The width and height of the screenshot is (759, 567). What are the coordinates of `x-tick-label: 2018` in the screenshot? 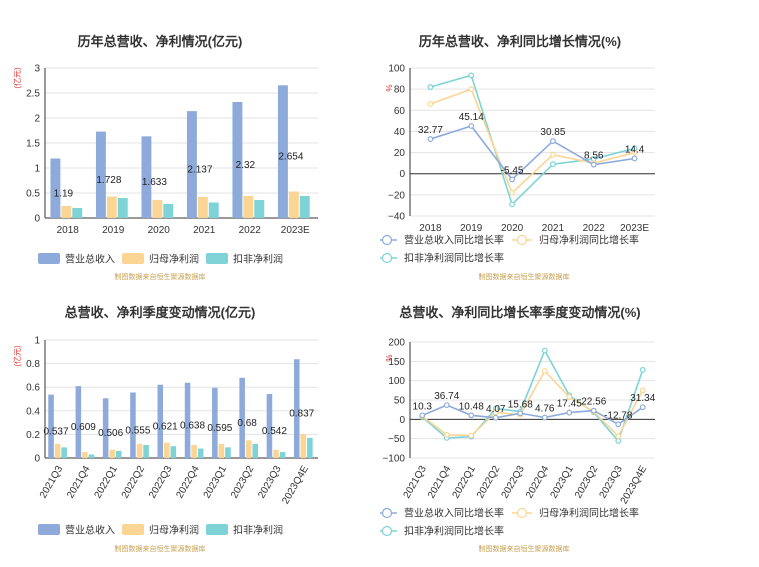 It's located at (430, 228).